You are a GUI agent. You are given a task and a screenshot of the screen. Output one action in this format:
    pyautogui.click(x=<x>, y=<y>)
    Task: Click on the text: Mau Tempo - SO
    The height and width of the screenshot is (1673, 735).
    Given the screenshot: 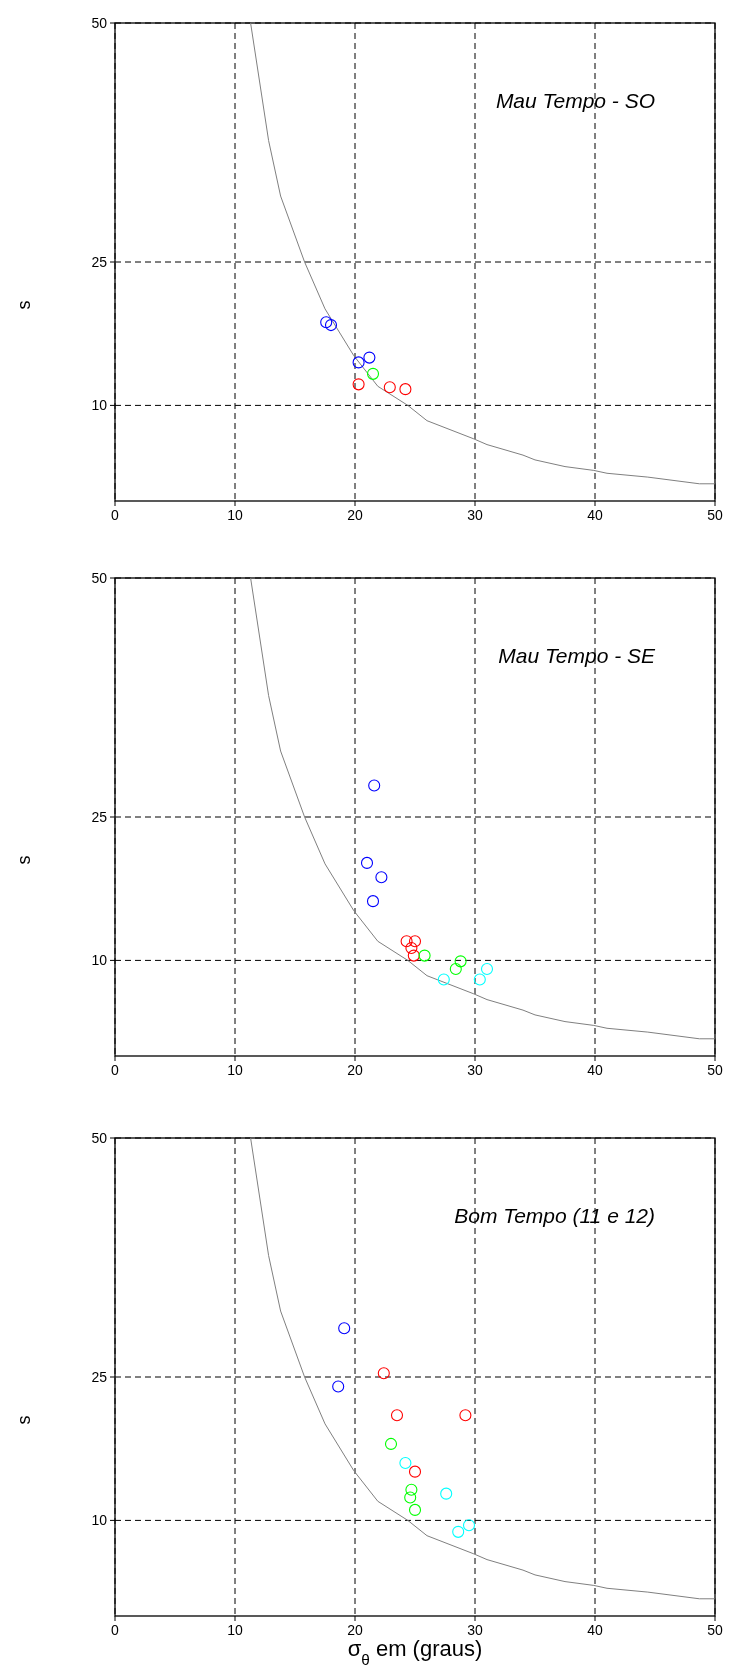 What is the action you would take?
    pyautogui.click(x=575, y=100)
    